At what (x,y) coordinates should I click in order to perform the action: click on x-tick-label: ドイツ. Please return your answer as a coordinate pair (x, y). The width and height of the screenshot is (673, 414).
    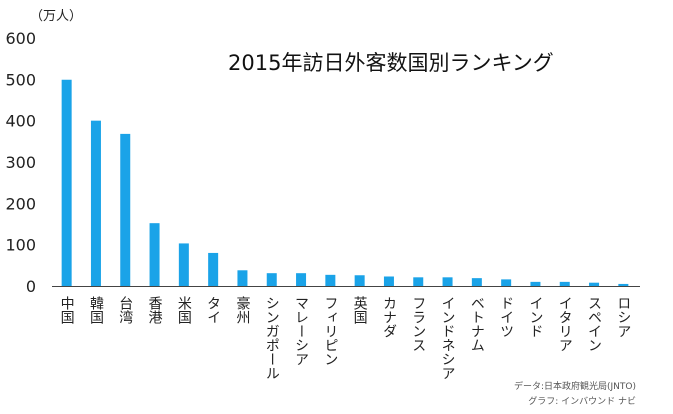
    Looking at the image, I should click on (506, 317).